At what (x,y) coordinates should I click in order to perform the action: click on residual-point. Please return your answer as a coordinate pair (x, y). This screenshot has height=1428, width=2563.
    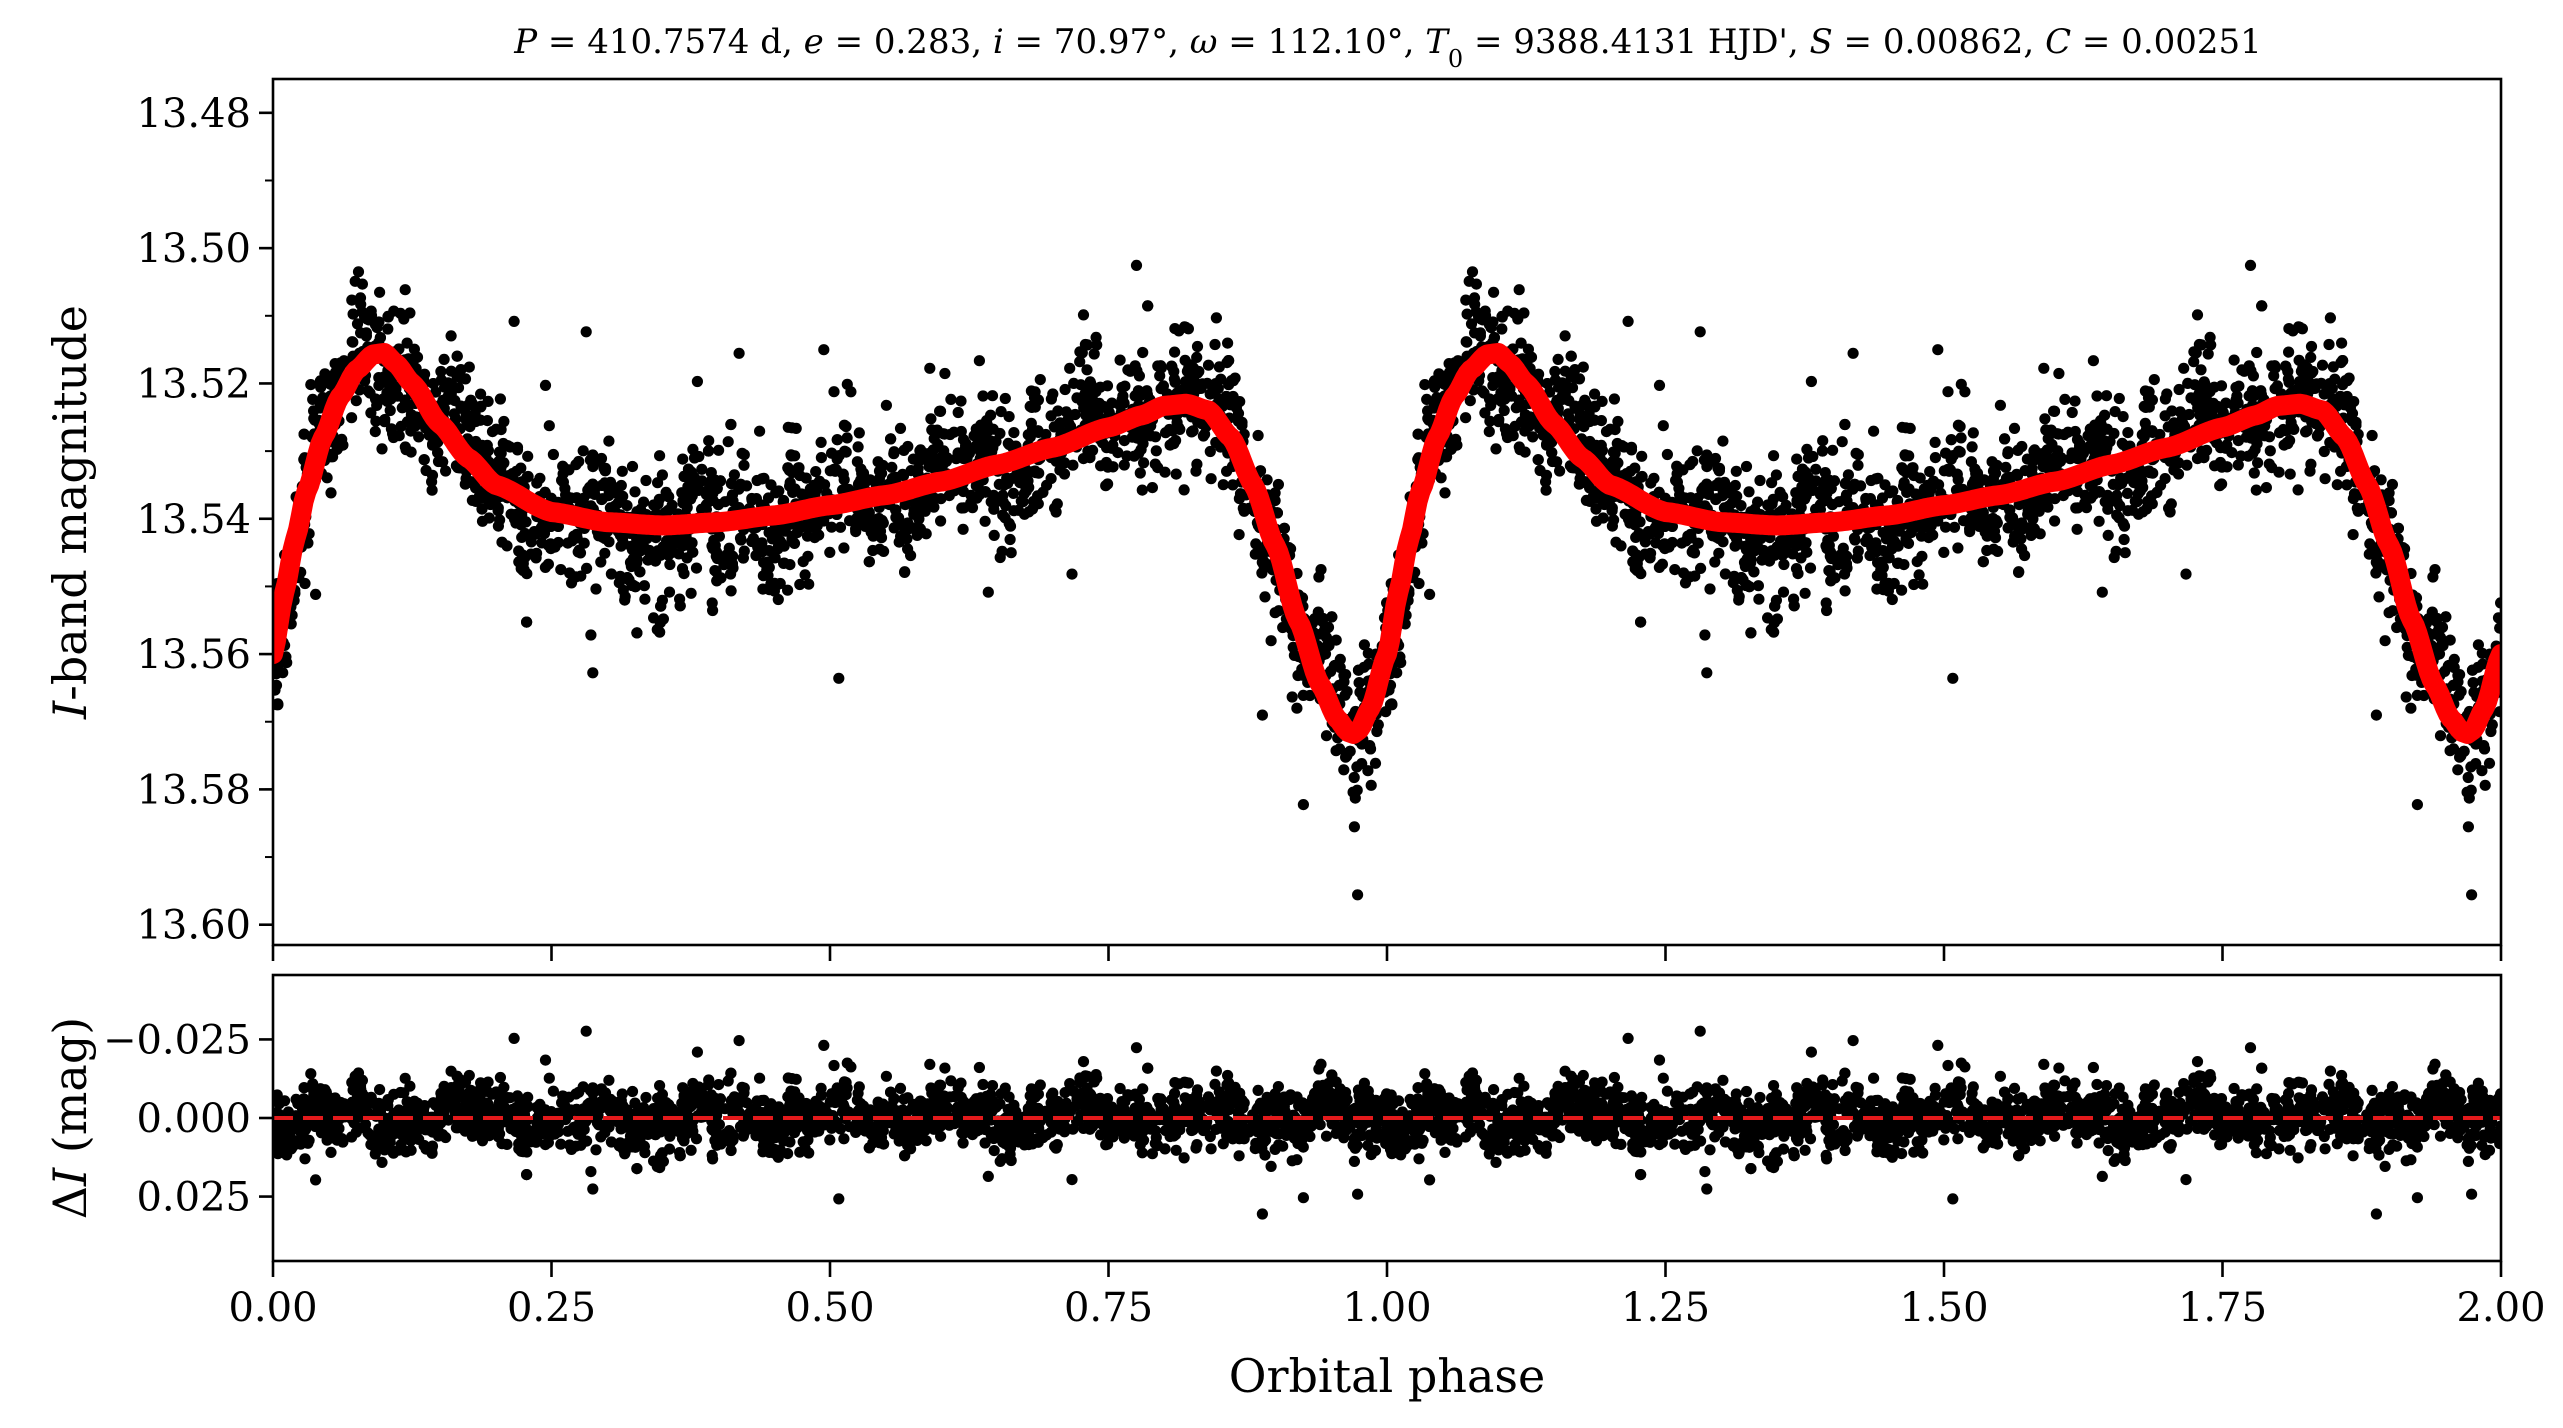
    Looking at the image, I should click on (316, 1180).